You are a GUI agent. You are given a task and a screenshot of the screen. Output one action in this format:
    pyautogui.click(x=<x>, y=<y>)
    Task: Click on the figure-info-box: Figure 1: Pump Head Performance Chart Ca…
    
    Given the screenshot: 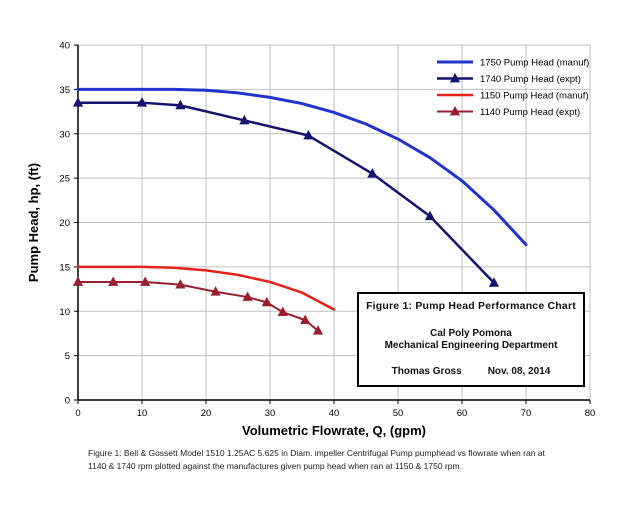 What is the action you would take?
    pyautogui.click(x=471, y=339)
    